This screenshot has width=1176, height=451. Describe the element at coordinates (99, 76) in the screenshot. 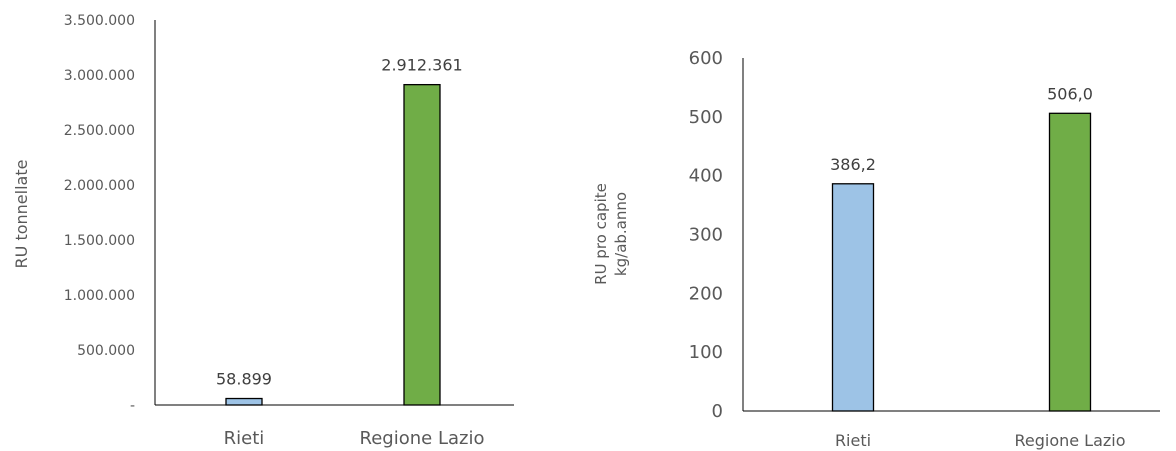

I see `y-tick-label: 3.000.000` at that location.